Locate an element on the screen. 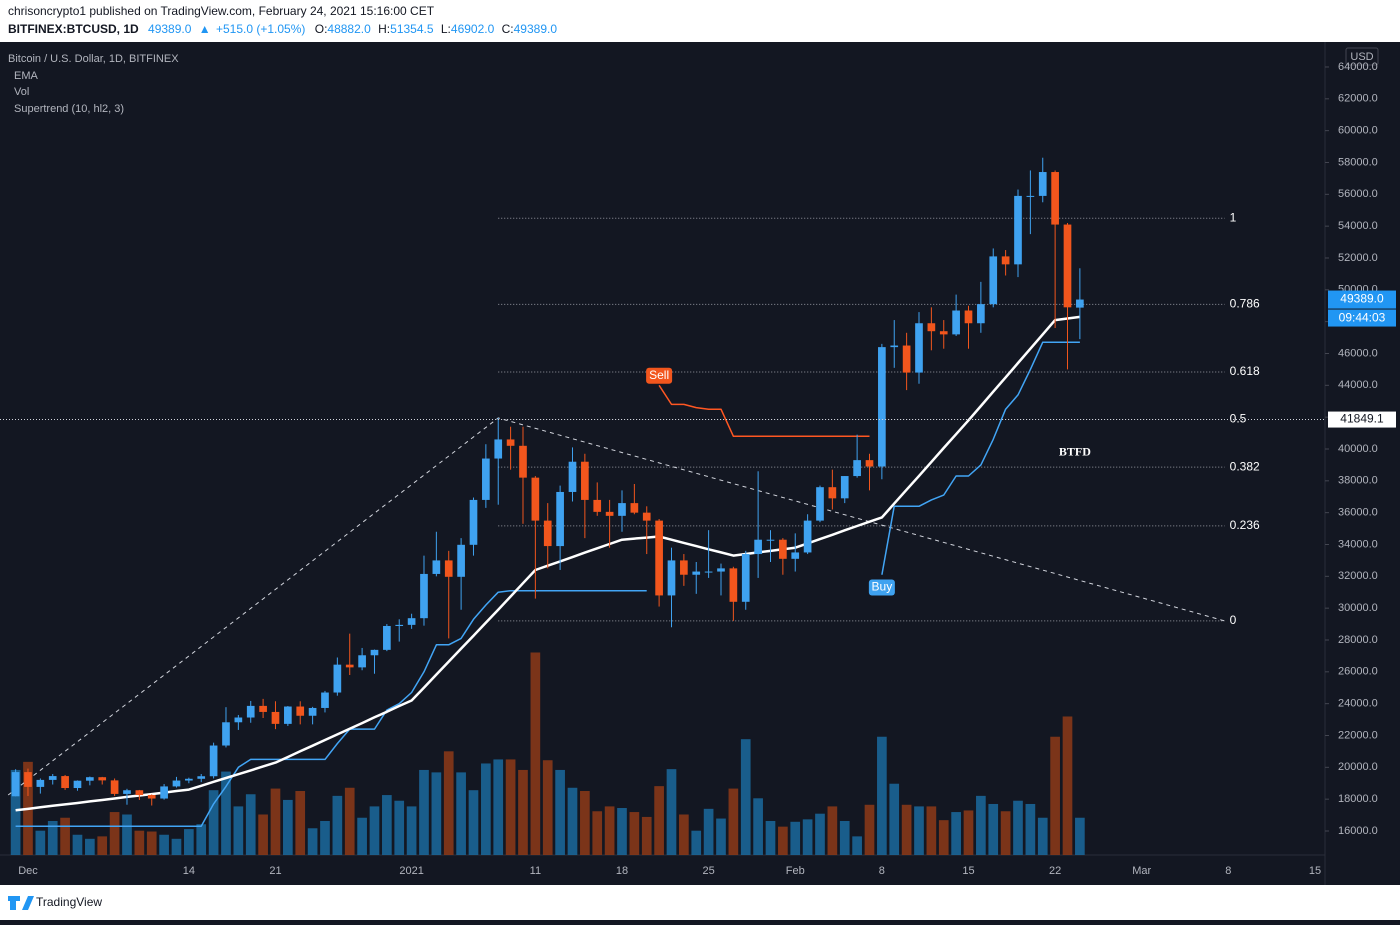 This screenshot has height=925, width=1400. ohlc-value: 49389.0 is located at coordinates (536, 29).